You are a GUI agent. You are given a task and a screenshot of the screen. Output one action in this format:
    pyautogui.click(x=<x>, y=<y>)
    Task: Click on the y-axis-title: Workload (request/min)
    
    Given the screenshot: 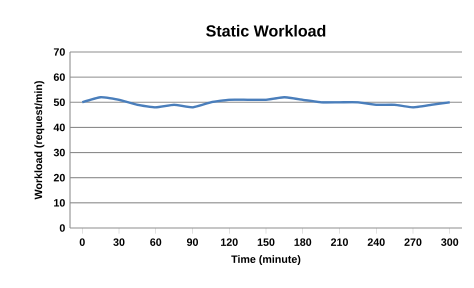 What is the action you would take?
    pyautogui.click(x=39, y=140)
    